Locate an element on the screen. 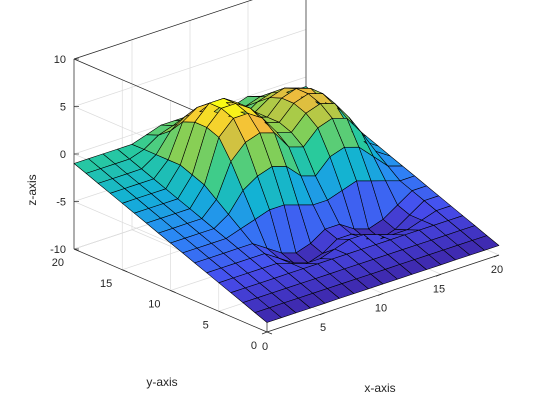  x-axis-label: x-axis is located at coordinates (379, 388).